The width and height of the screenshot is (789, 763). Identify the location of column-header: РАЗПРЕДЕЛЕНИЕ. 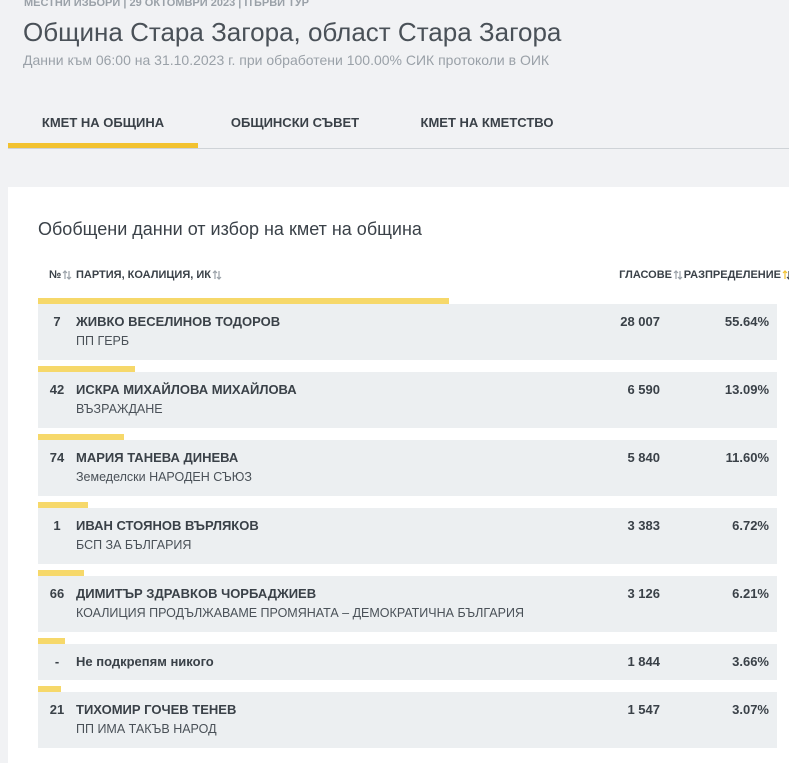
(732, 275).